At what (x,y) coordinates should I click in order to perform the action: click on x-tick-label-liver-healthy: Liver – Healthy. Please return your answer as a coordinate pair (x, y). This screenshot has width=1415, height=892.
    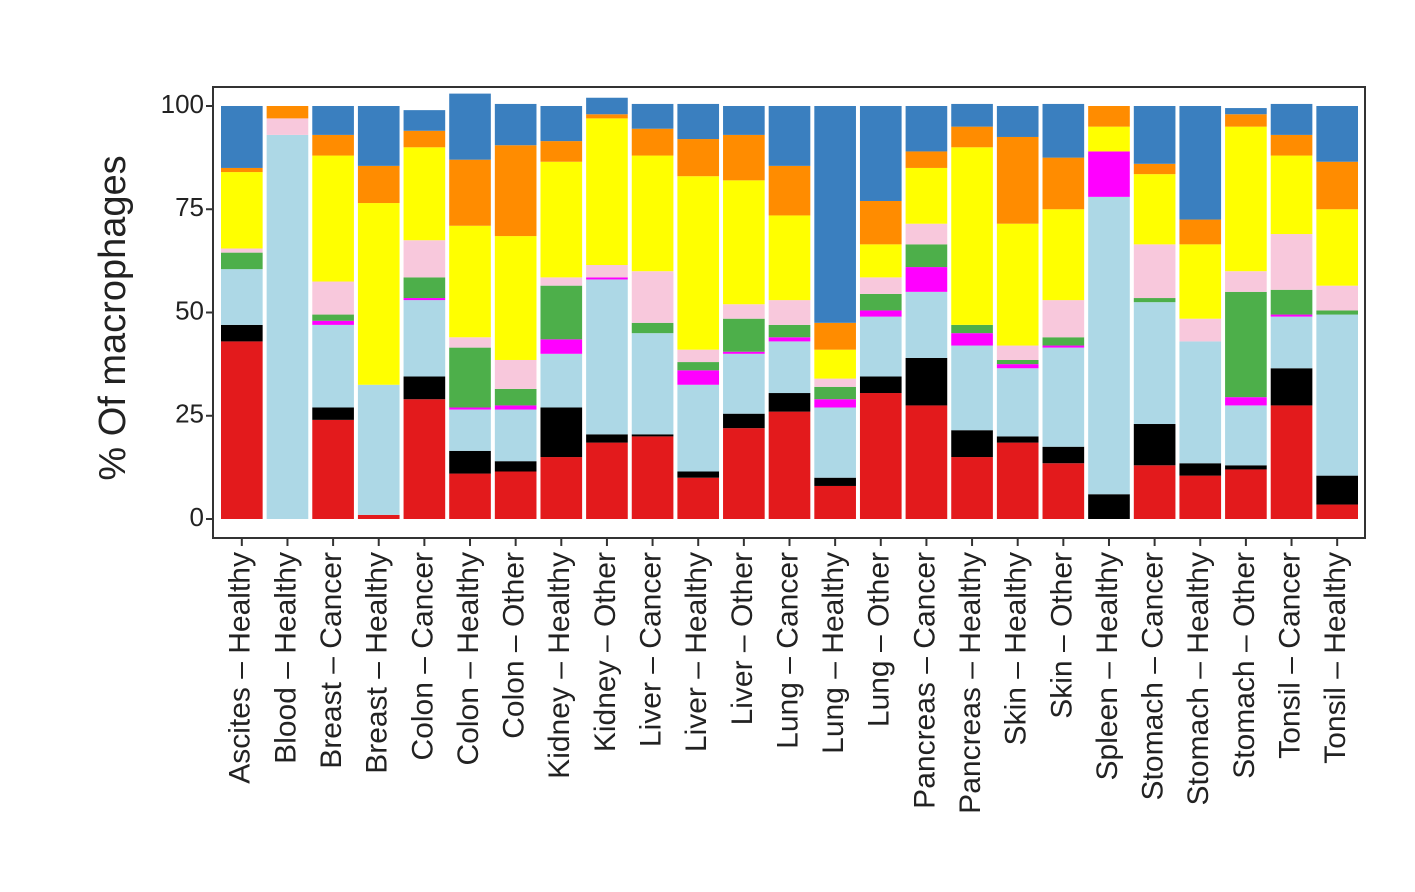
    Looking at the image, I should click on (696, 652).